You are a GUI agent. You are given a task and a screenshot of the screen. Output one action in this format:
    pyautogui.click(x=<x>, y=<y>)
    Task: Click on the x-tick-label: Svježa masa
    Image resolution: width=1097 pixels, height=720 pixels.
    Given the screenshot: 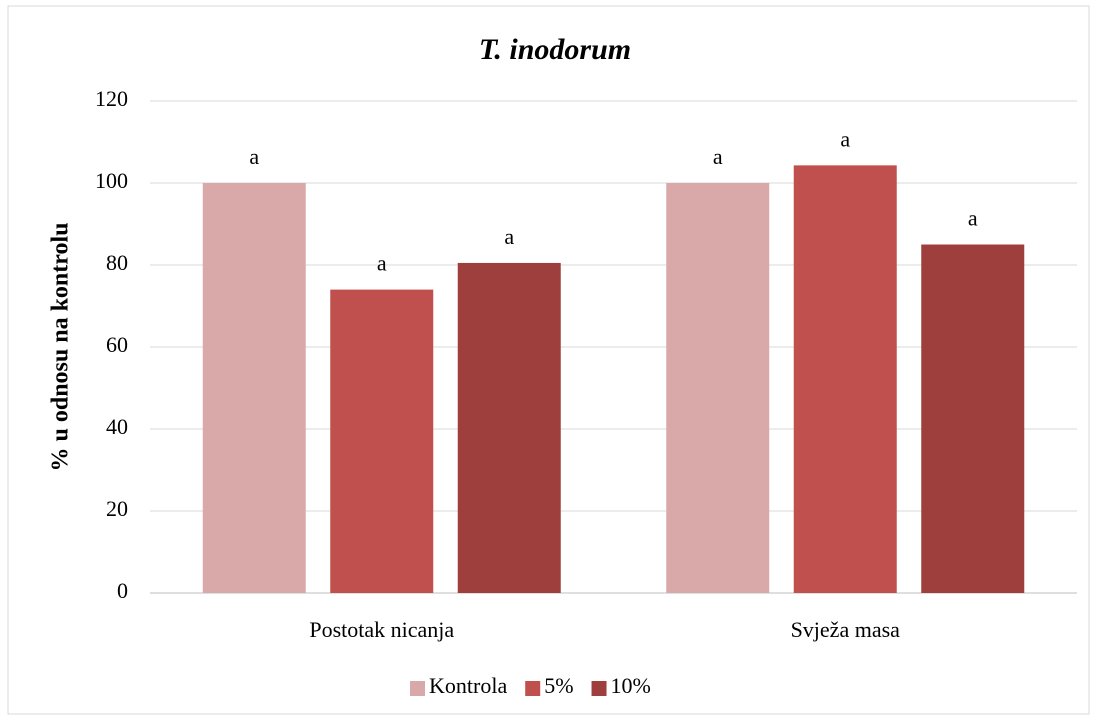 What is the action you would take?
    pyautogui.click(x=846, y=629)
    